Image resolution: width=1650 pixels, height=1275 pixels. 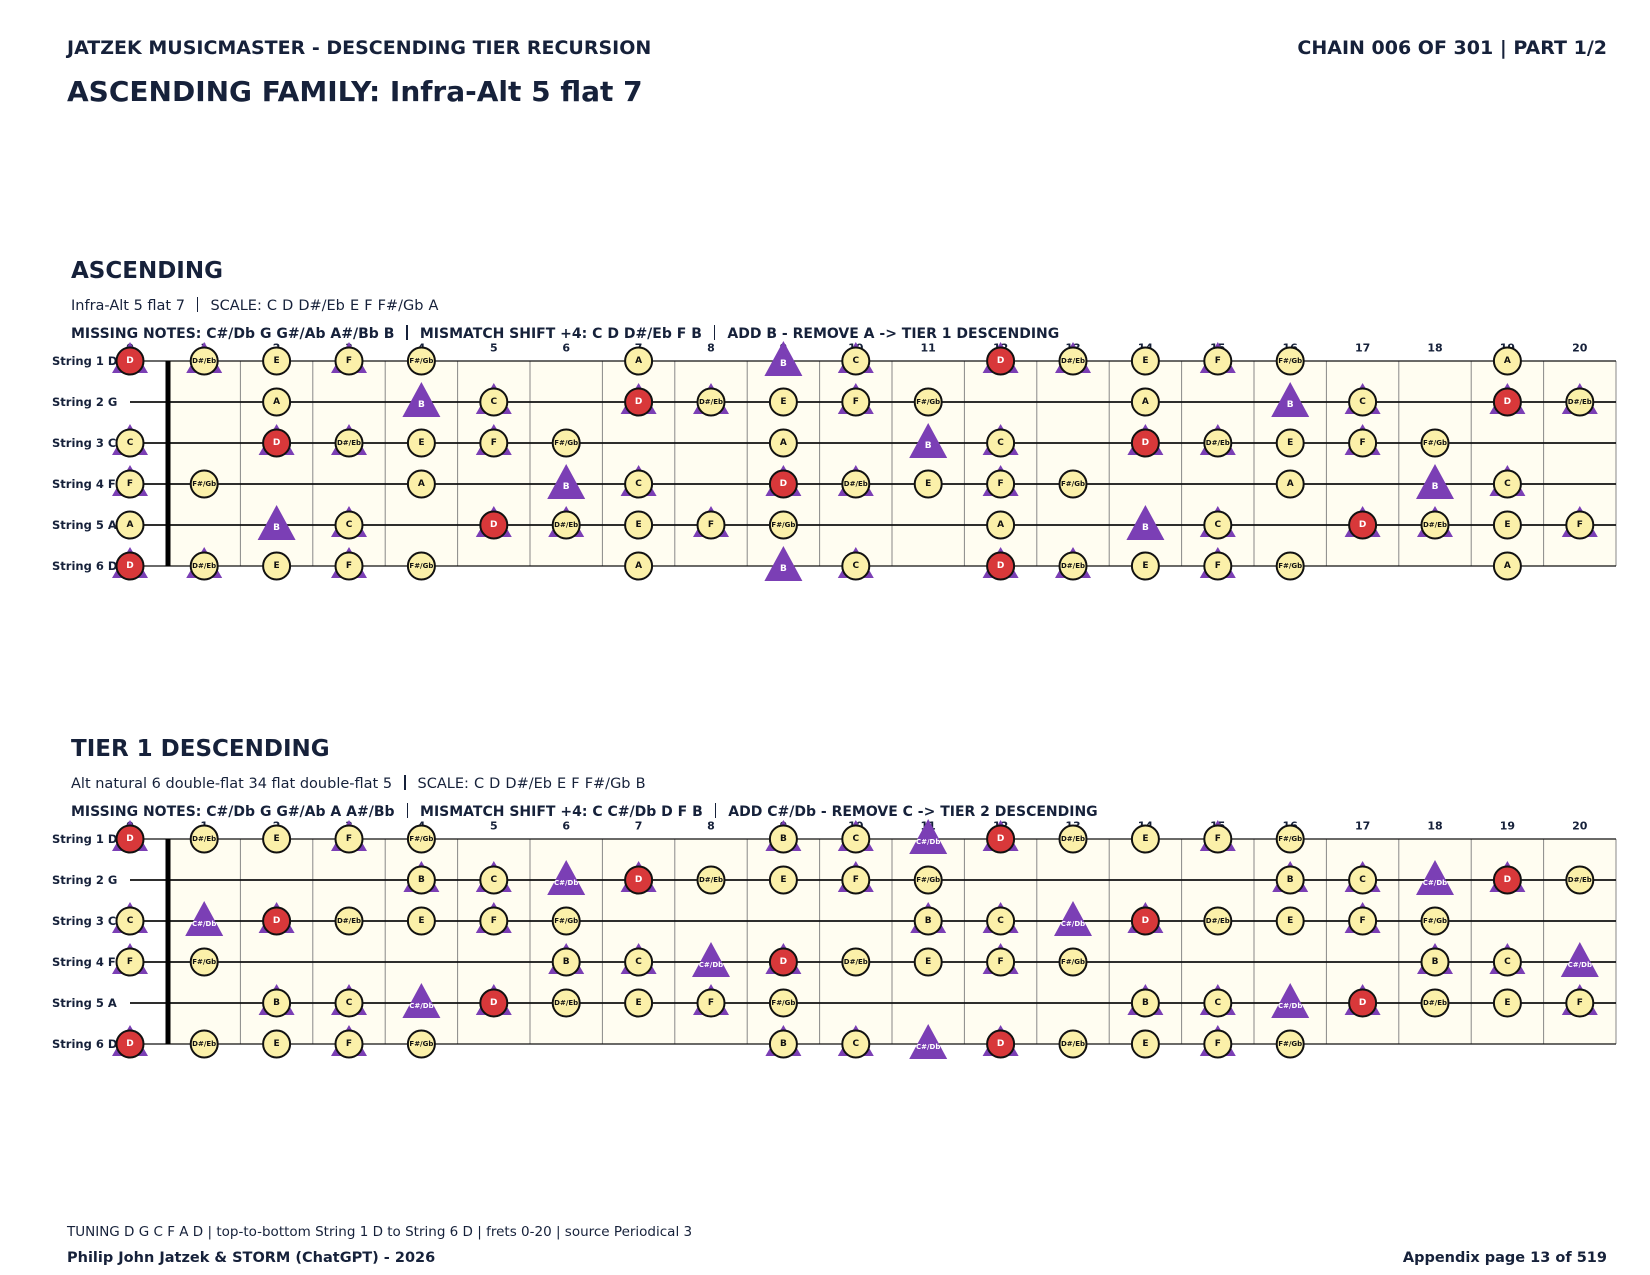 What do you see at coordinates (1362, 880) in the screenshot?
I see `note-label: C` at bounding box center [1362, 880].